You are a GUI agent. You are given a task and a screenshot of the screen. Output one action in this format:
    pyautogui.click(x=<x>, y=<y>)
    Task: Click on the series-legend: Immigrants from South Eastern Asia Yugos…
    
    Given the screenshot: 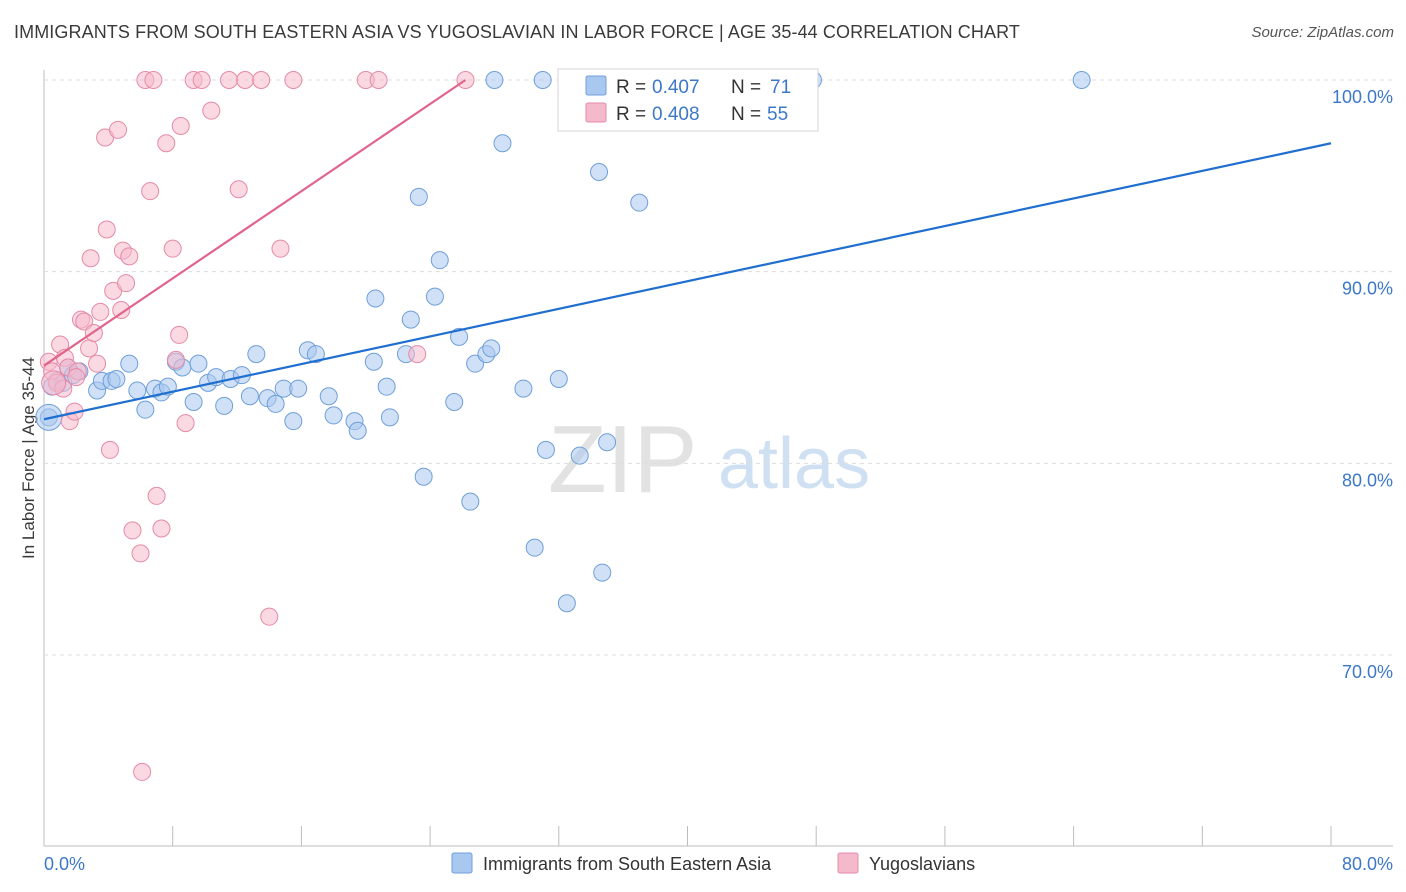 What is the action you would take?
    pyautogui.click(x=713, y=863)
    